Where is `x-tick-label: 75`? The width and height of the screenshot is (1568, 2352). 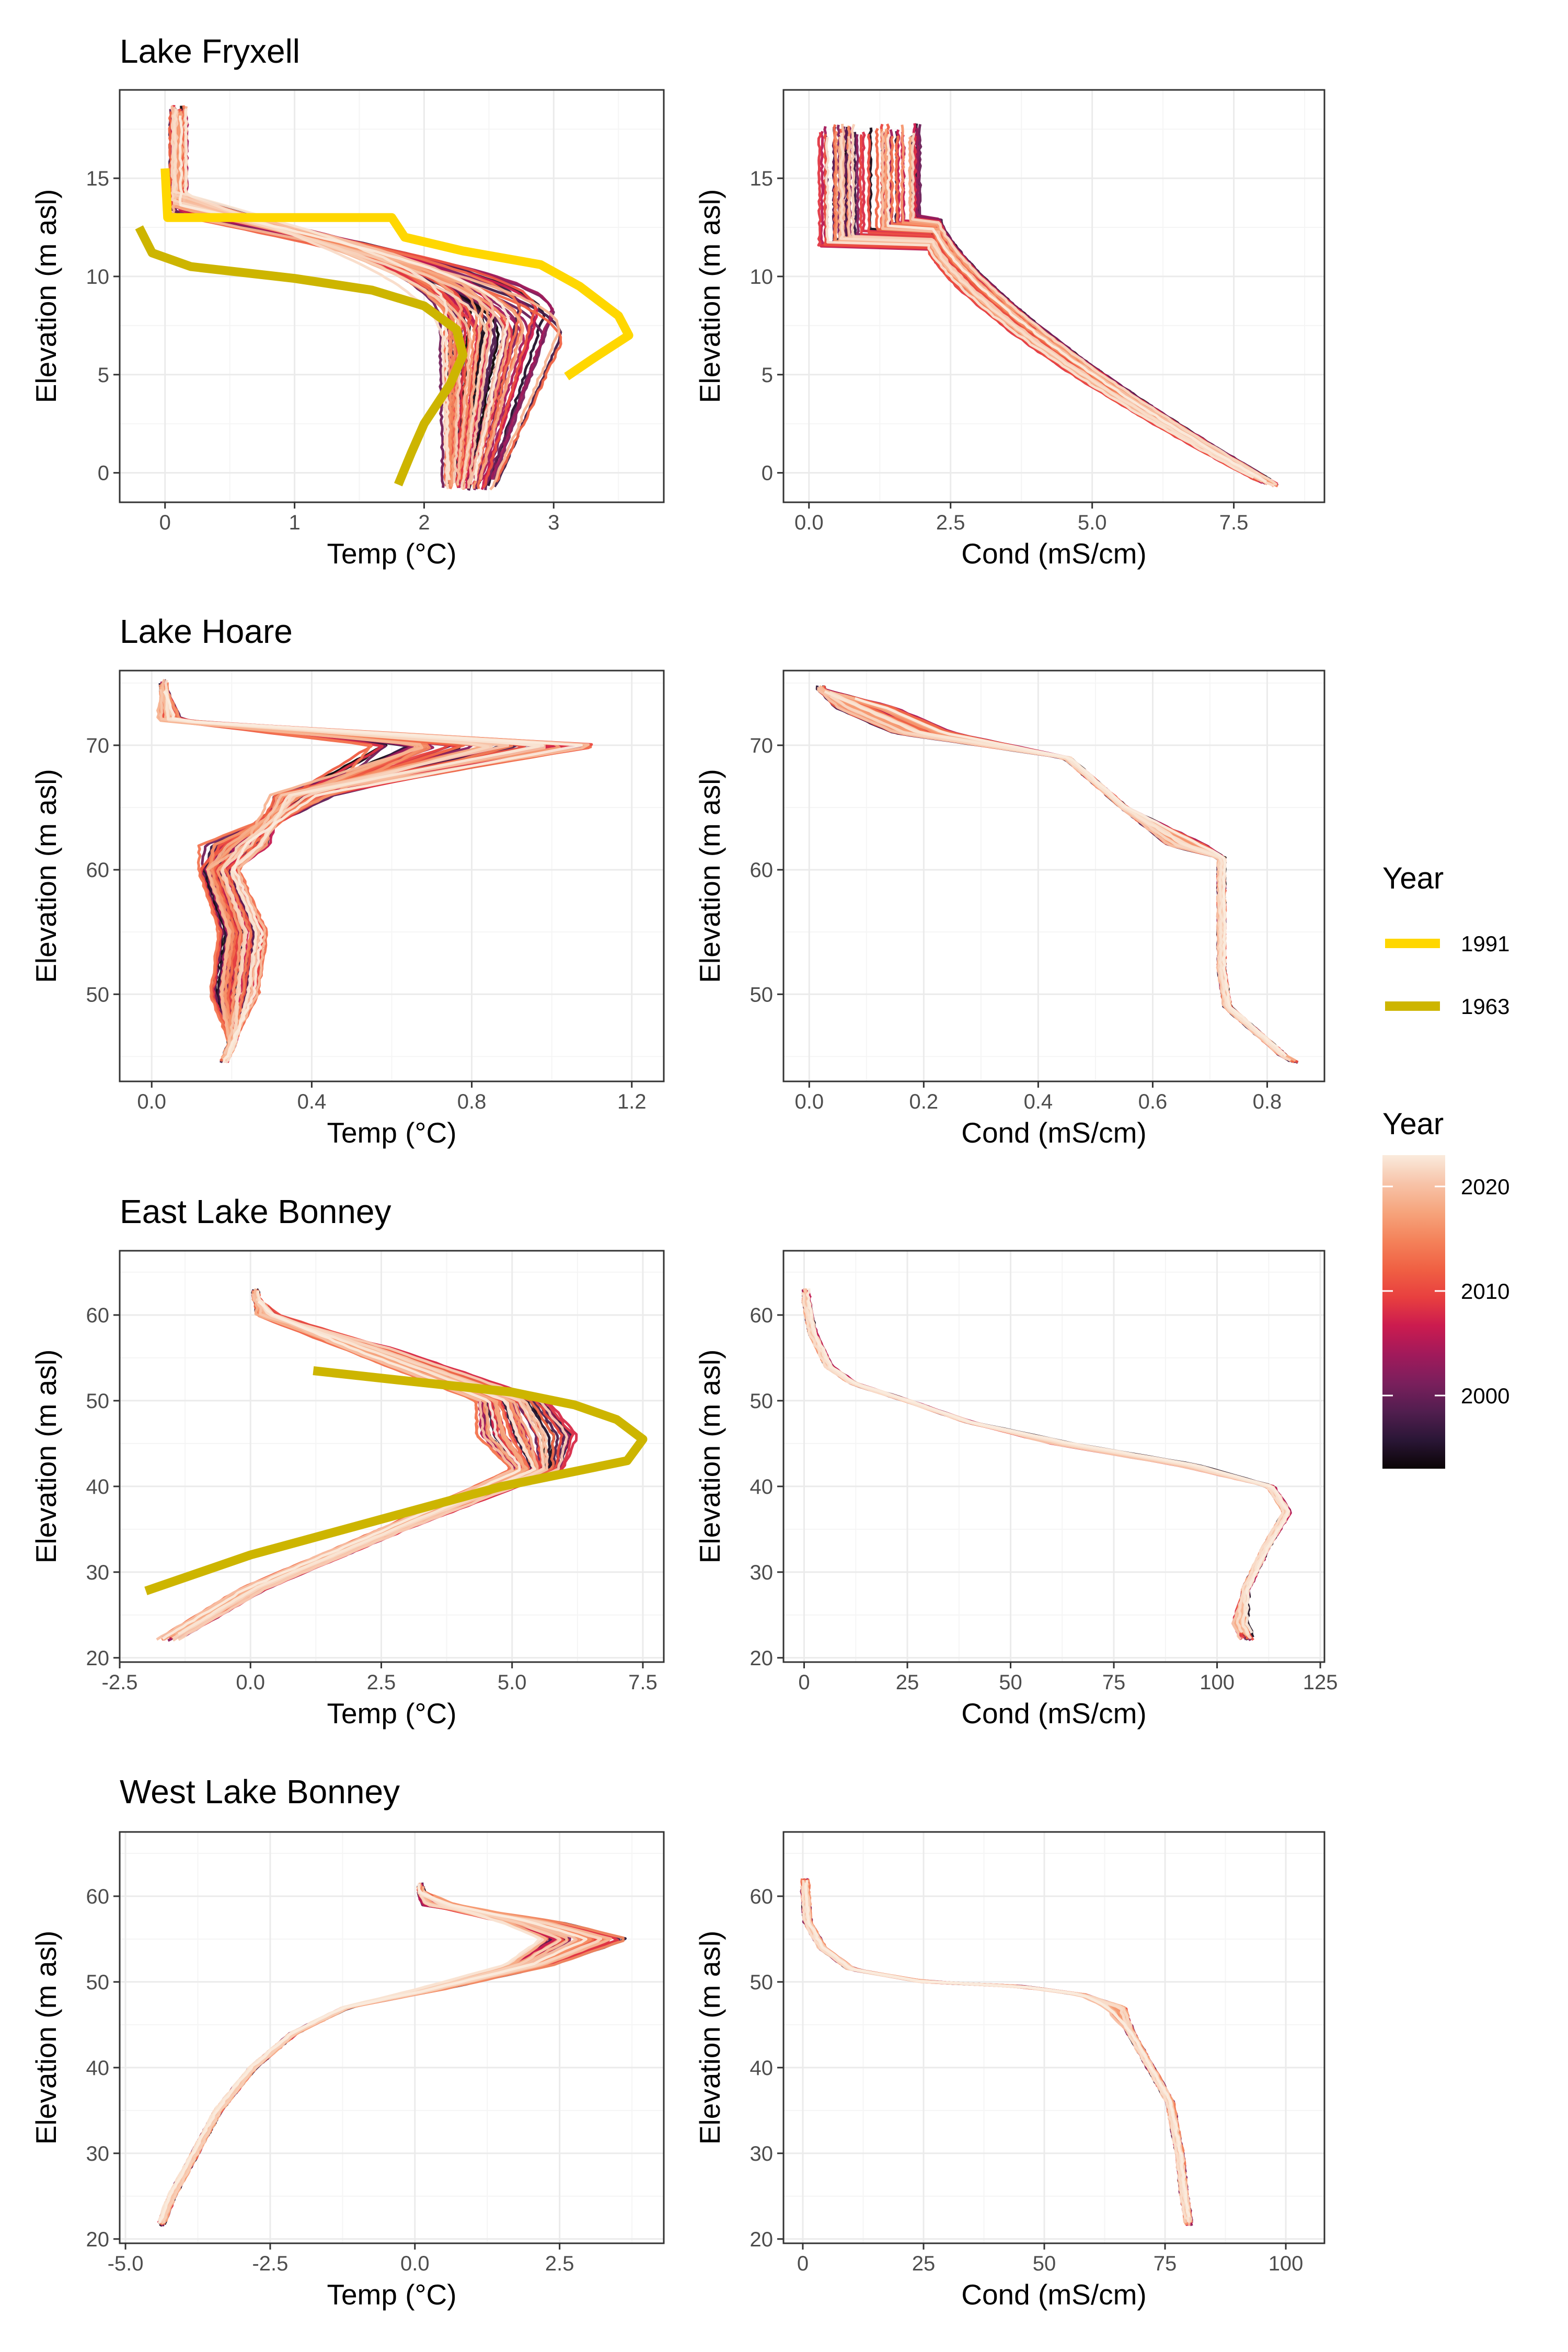 x-tick-label: 75 is located at coordinates (1114, 1682).